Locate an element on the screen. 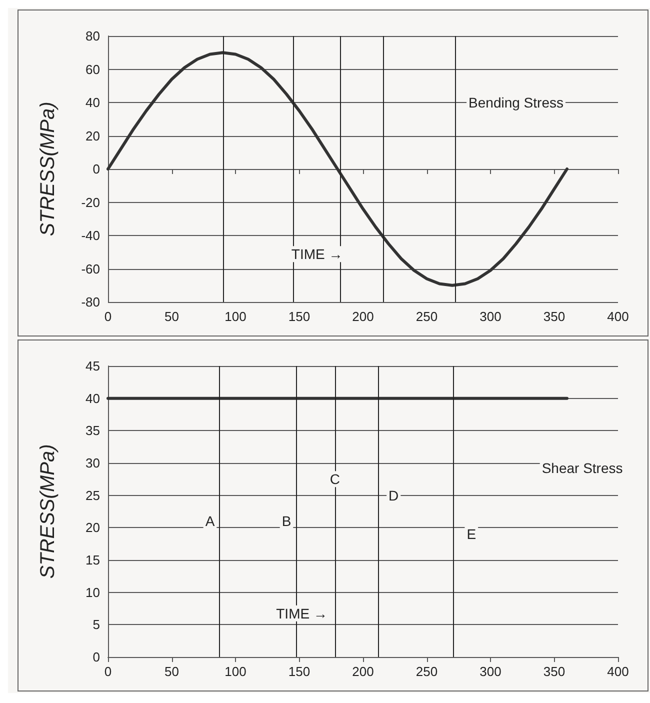 The height and width of the screenshot is (703, 650). annotation: Shear Stress is located at coordinates (582, 468).